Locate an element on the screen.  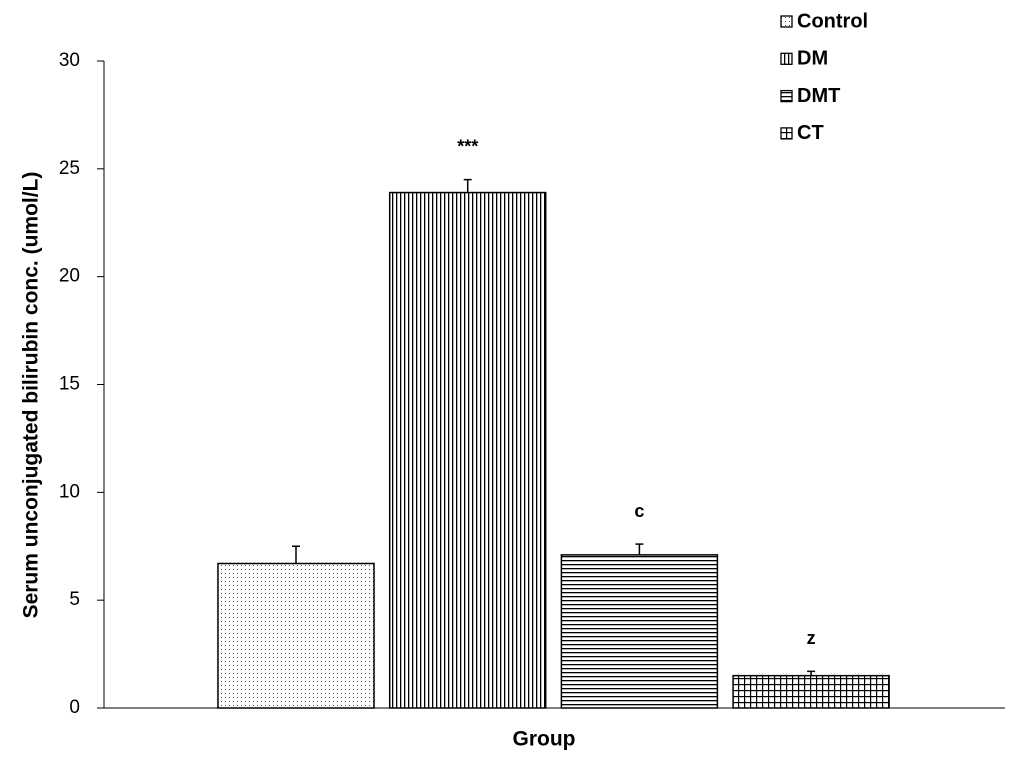
annotation: c is located at coordinates (639, 511).